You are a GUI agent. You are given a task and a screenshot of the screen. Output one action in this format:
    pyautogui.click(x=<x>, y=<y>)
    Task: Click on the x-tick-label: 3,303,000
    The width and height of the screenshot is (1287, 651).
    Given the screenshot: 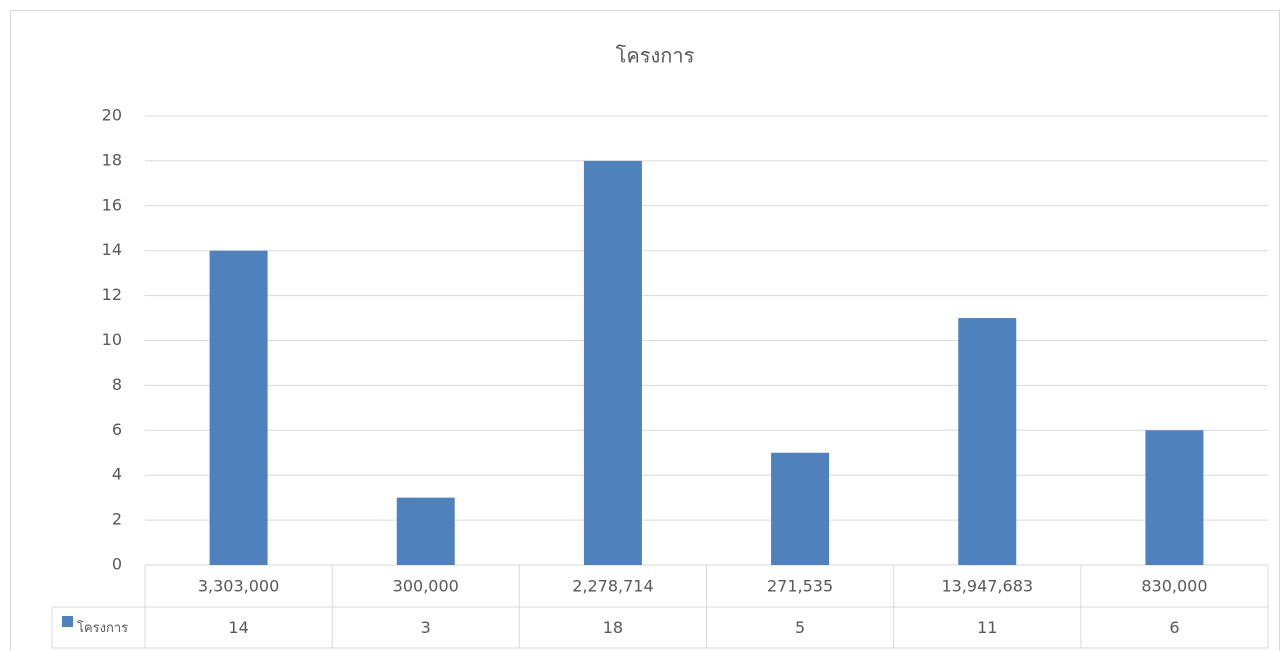 What is the action you would take?
    pyautogui.click(x=238, y=586)
    